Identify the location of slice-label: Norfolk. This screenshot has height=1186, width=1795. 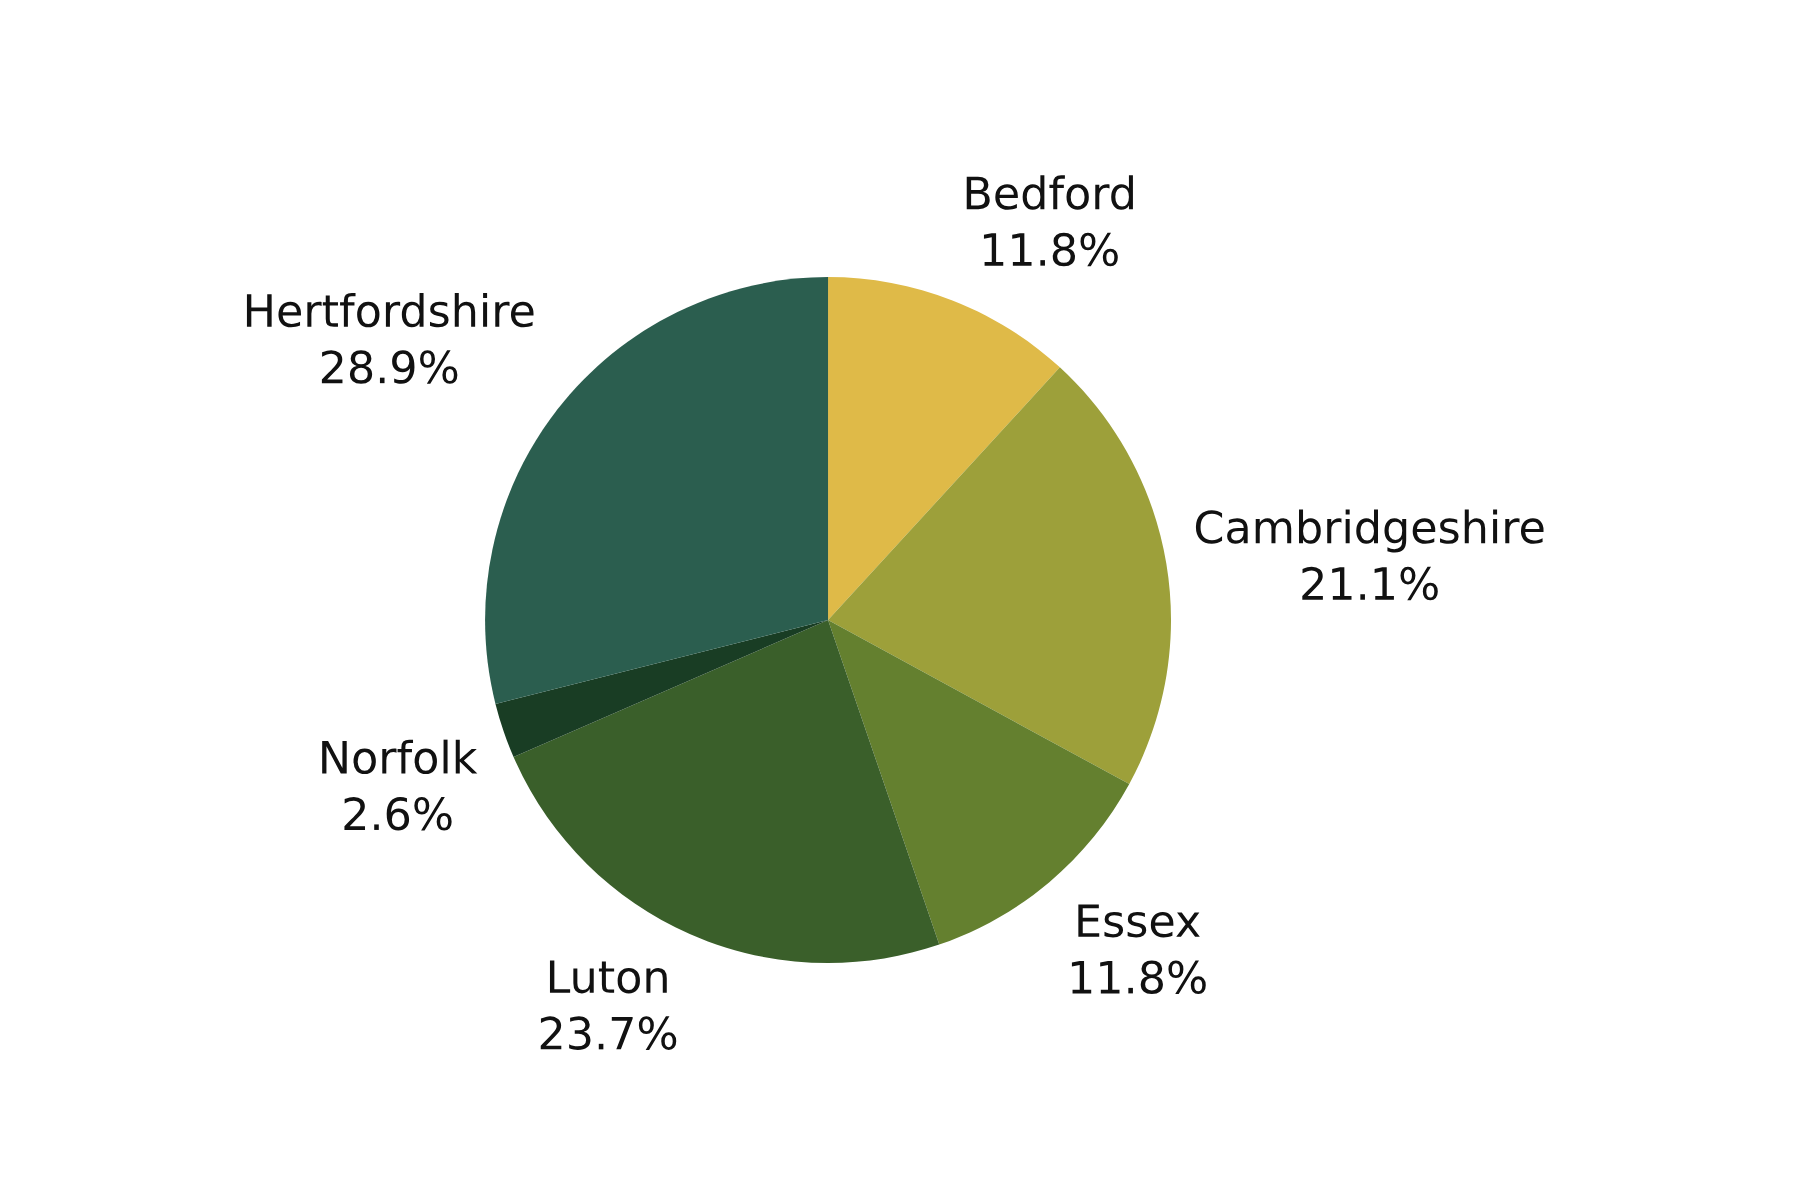
(400, 757).